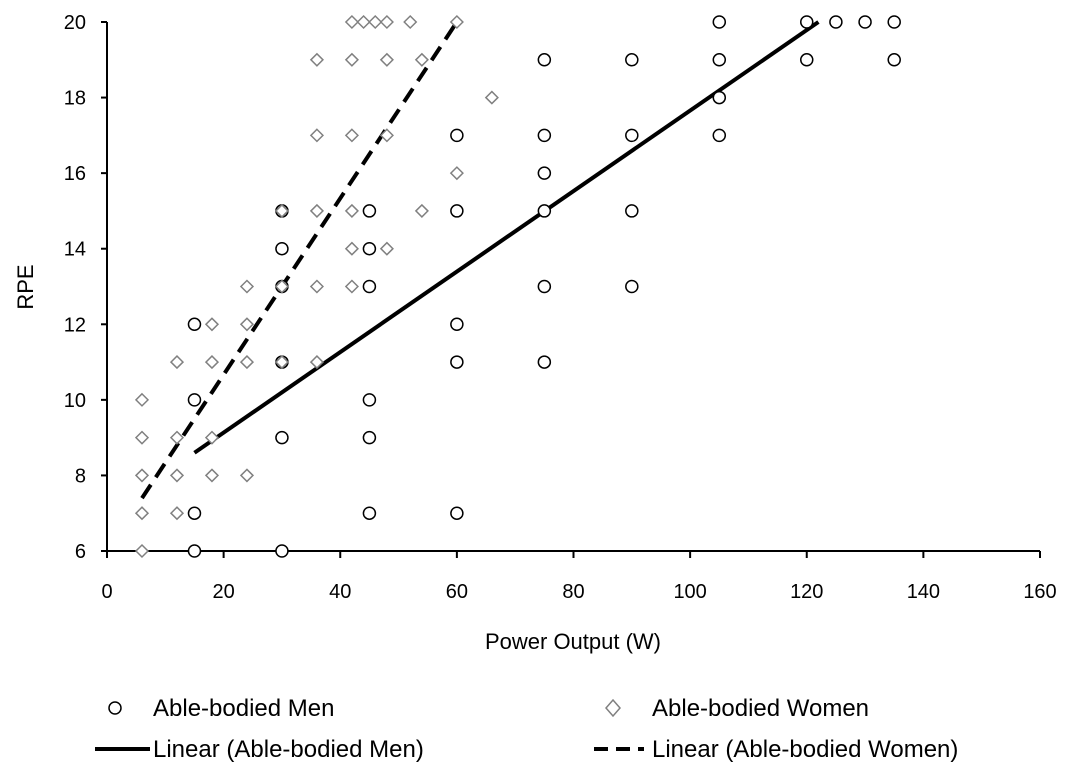 The width and height of the screenshot is (1074, 767). I want to click on x-tick-label: 20, so click(224, 592).